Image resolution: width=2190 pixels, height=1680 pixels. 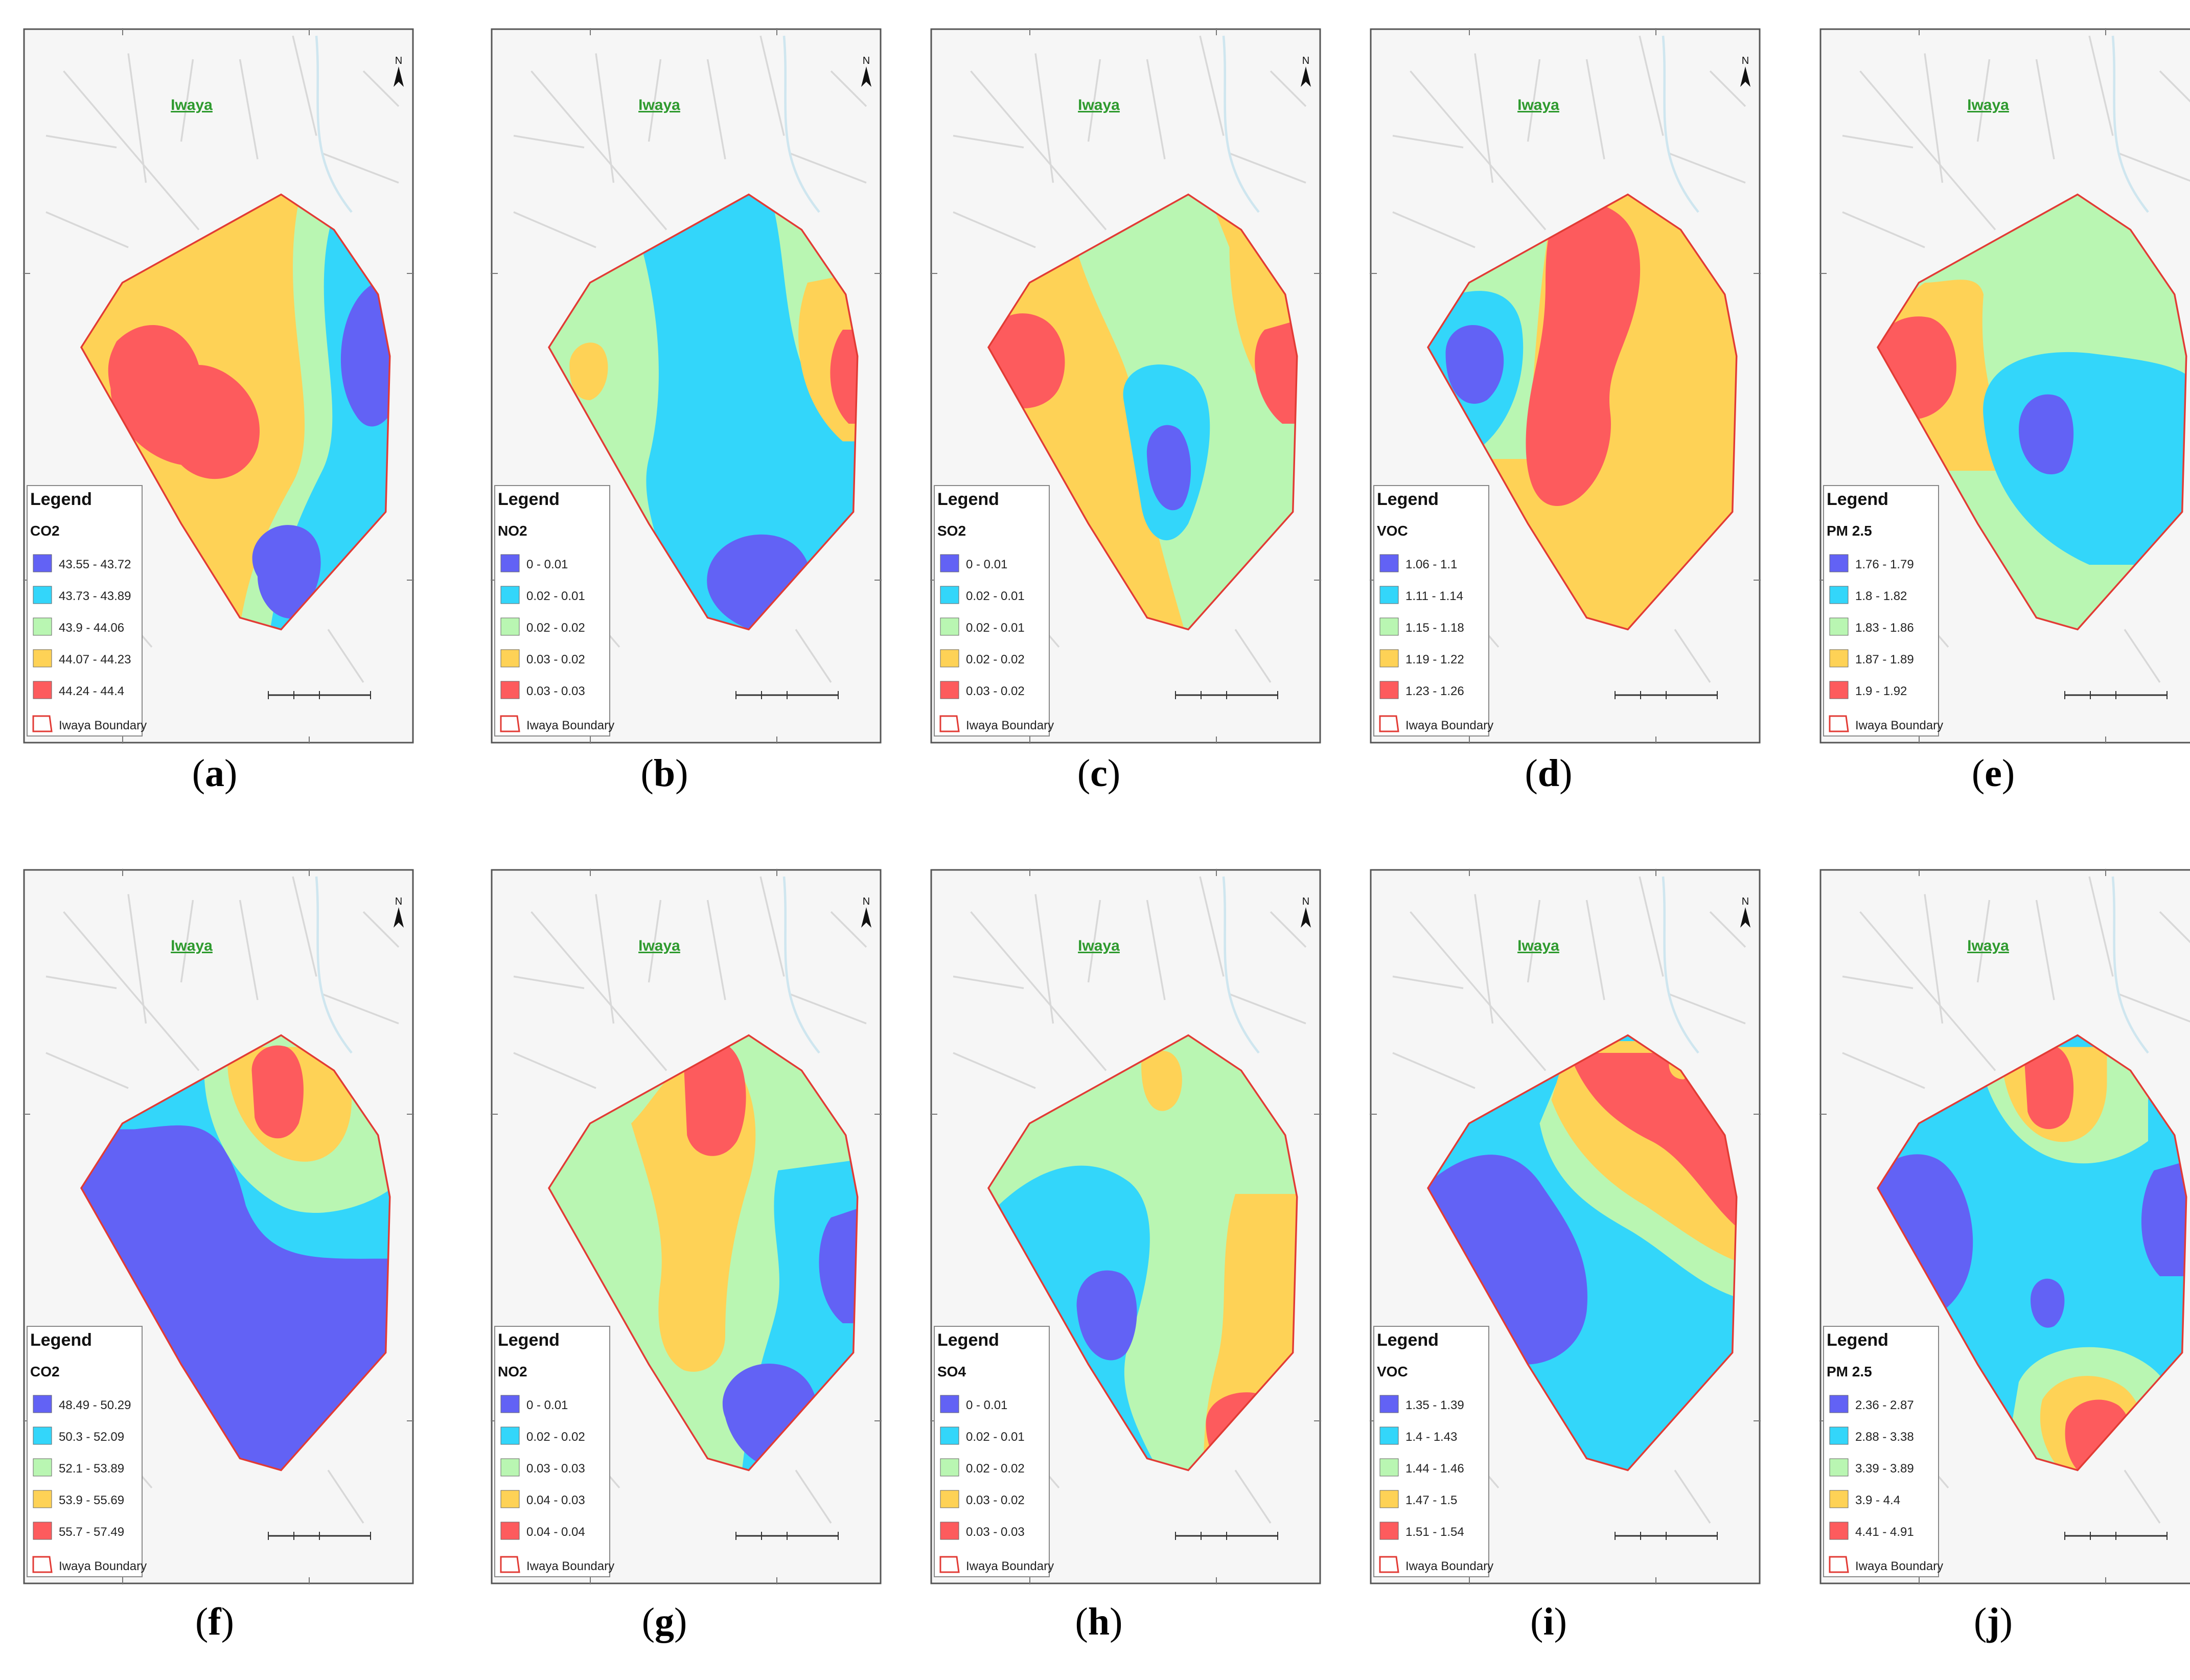 I want to click on legend-class-label: 44.07 - 44.23, so click(x=95, y=659).